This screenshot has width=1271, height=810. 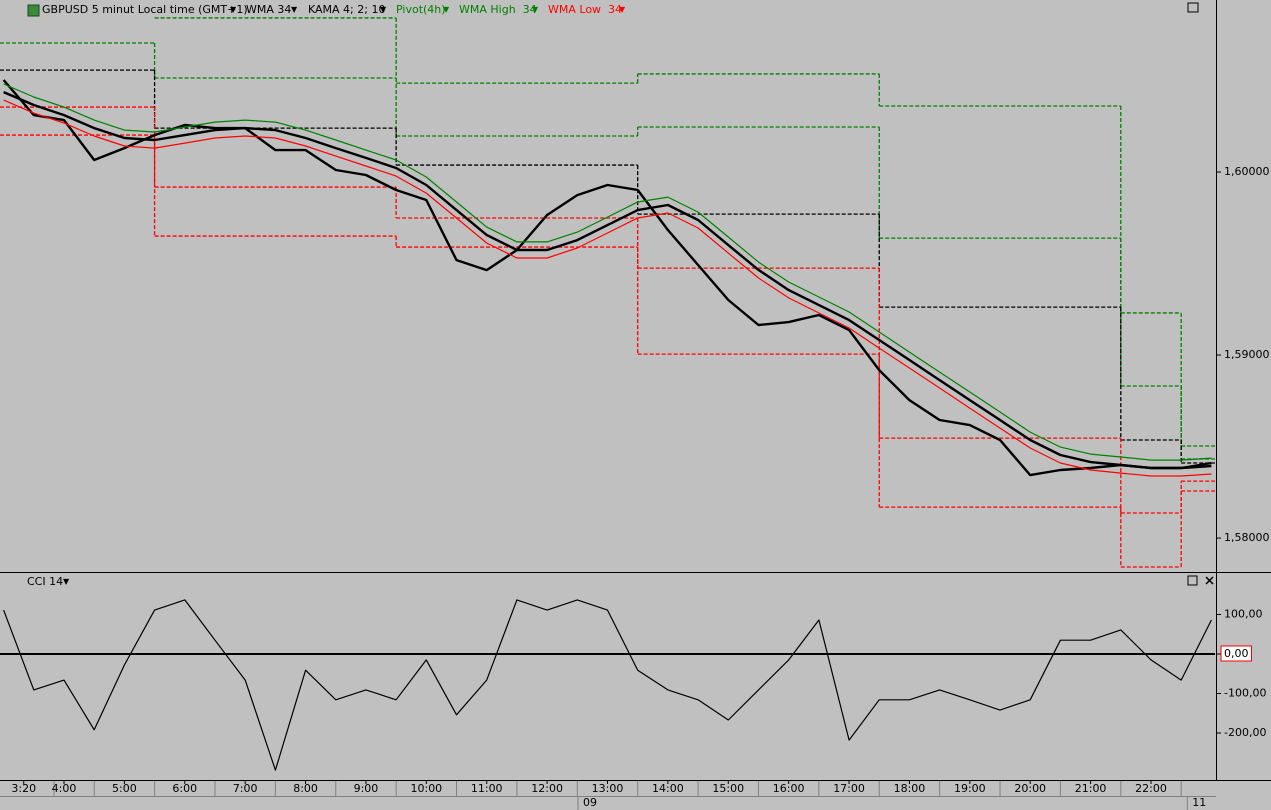 I want to click on x-tick-label: 18:00, so click(x=910, y=788).